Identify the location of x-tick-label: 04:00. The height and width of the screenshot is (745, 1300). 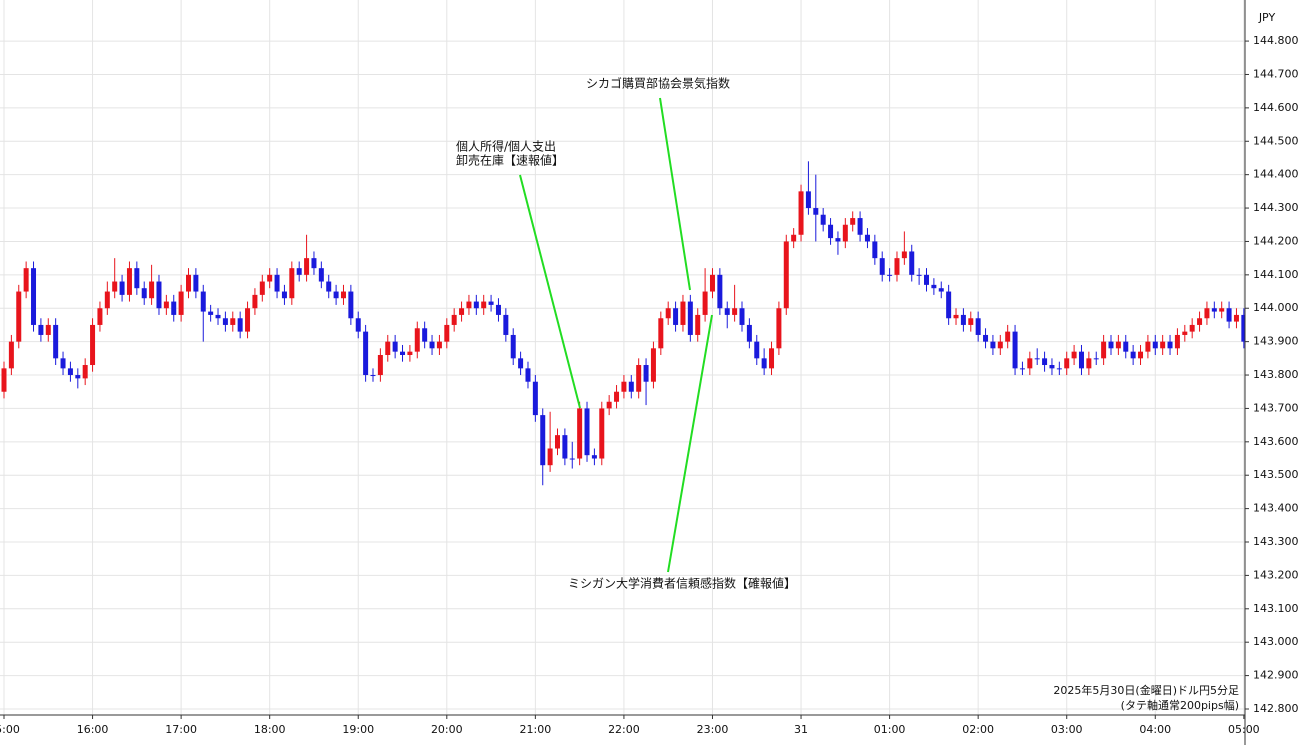
(1155, 729).